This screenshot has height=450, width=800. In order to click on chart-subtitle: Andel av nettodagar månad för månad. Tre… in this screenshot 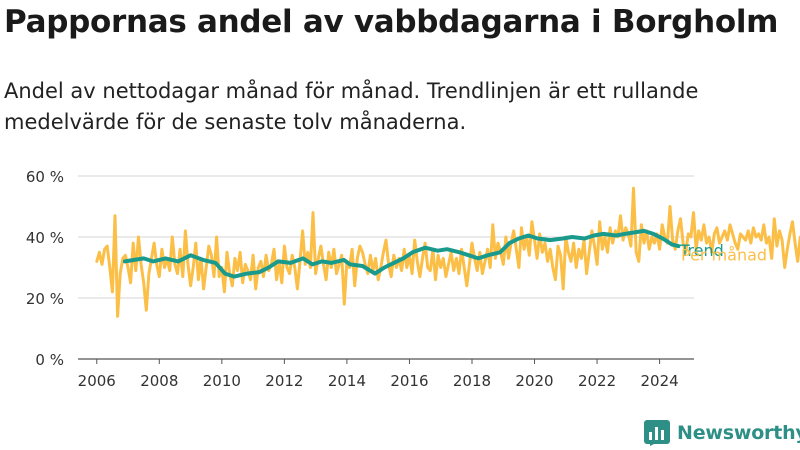, I will do `click(351, 106)`.